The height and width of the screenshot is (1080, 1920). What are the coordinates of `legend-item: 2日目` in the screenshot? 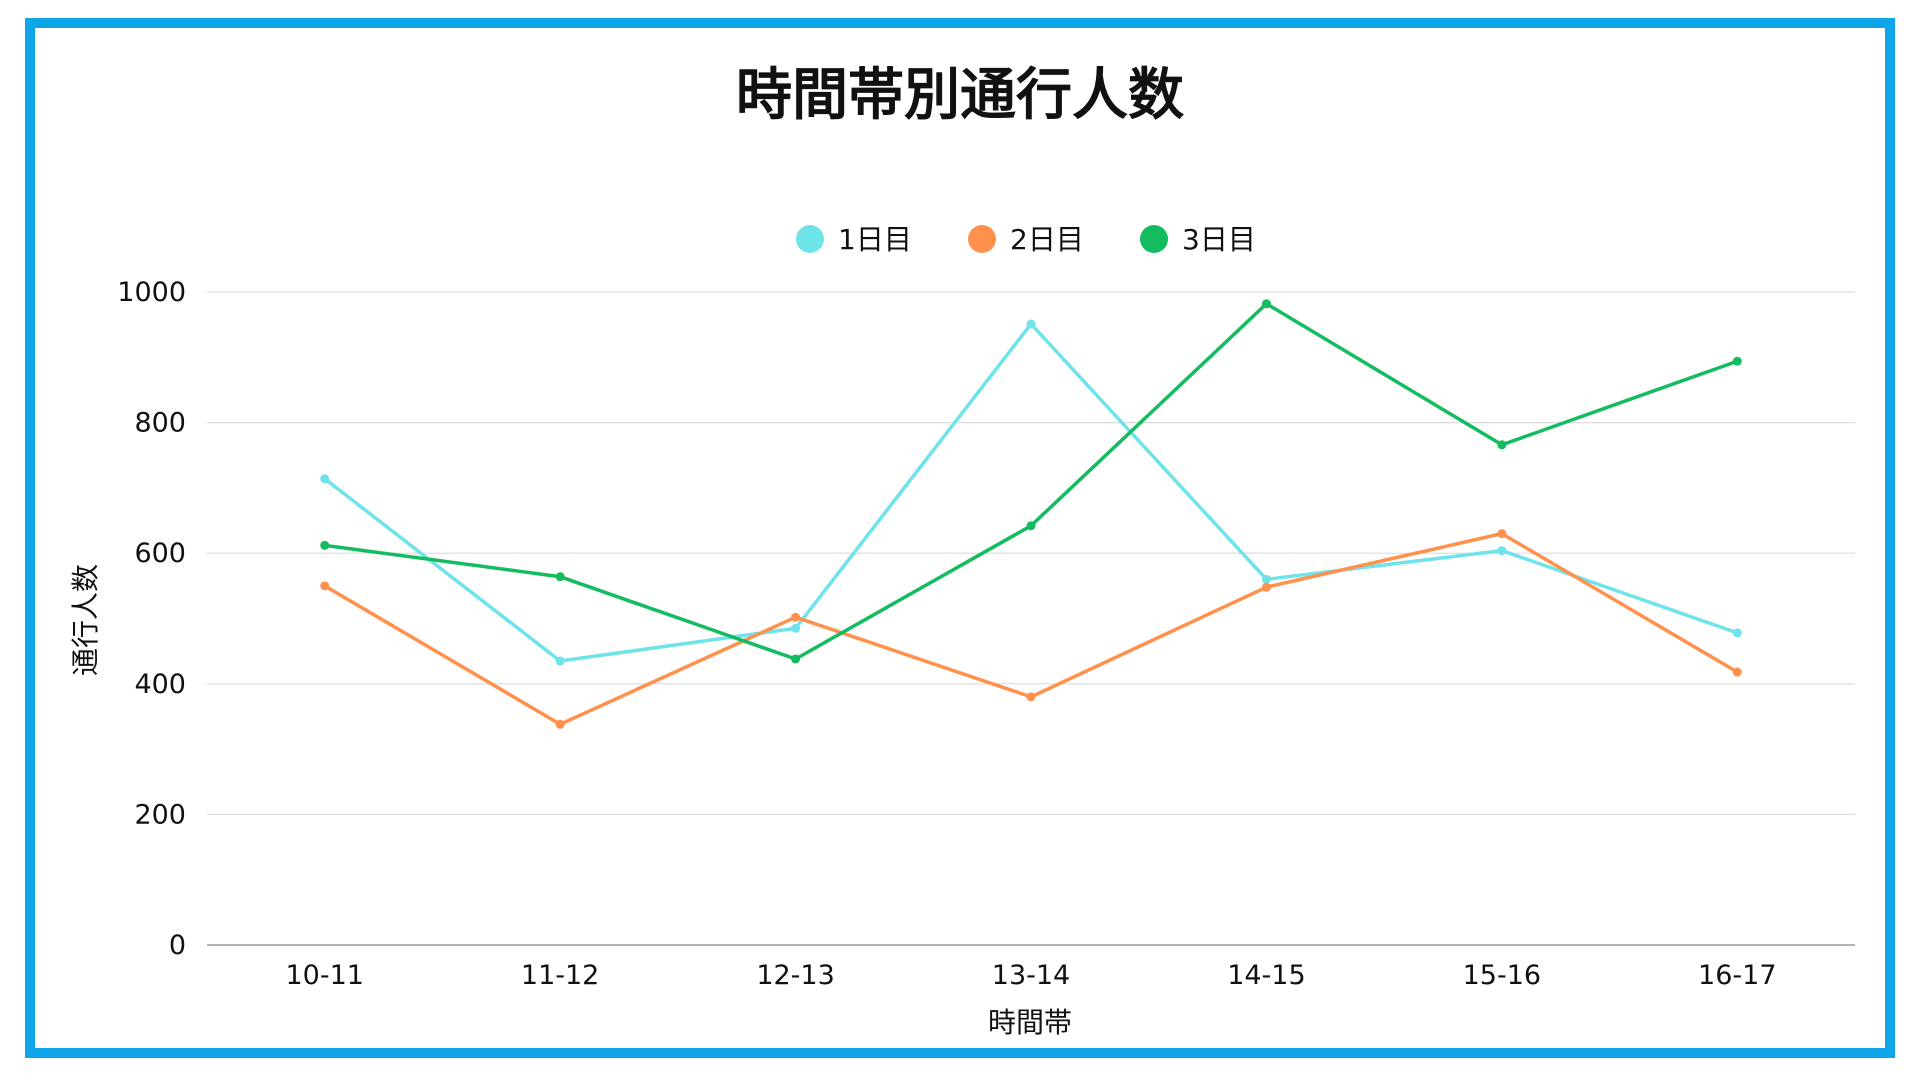 It's located at (1026, 239).